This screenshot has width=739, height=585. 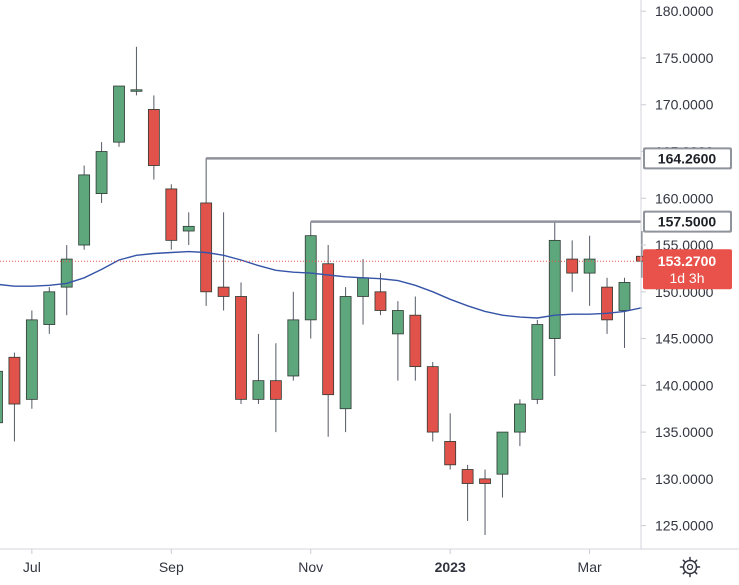 What do you see at coordinates (32, 567) in the screenshot?
I see `x-tick-label: Jul` at bounding box center [32, 567].